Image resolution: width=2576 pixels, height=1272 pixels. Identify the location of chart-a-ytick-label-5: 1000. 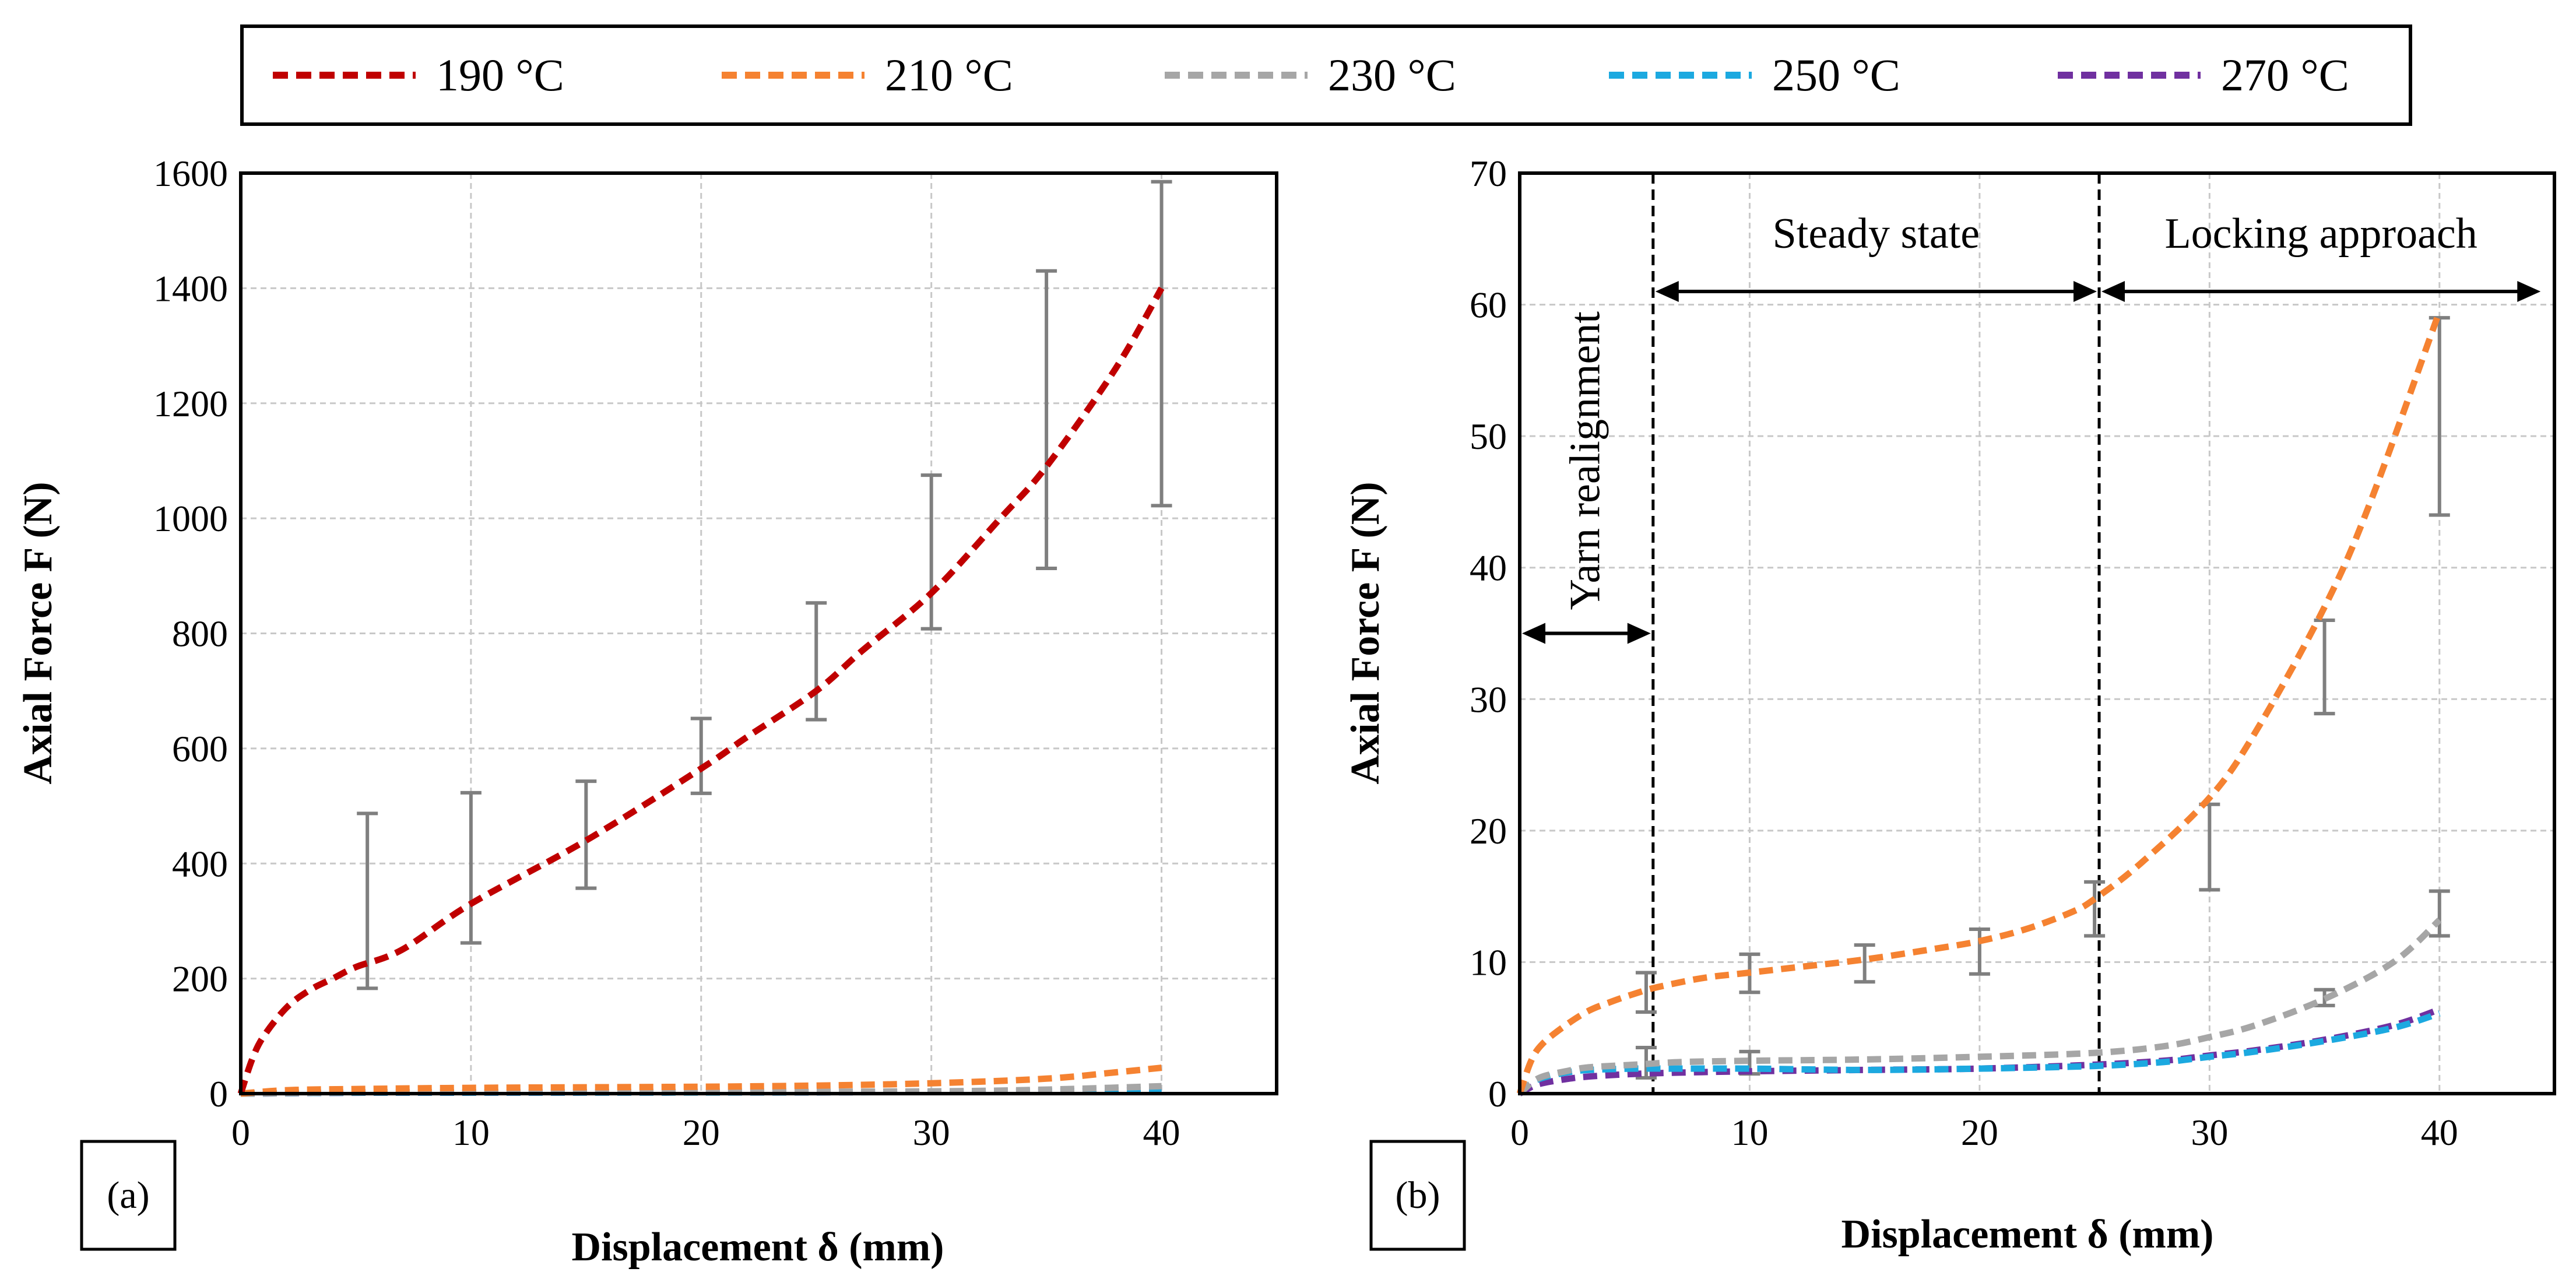
(190, 518).